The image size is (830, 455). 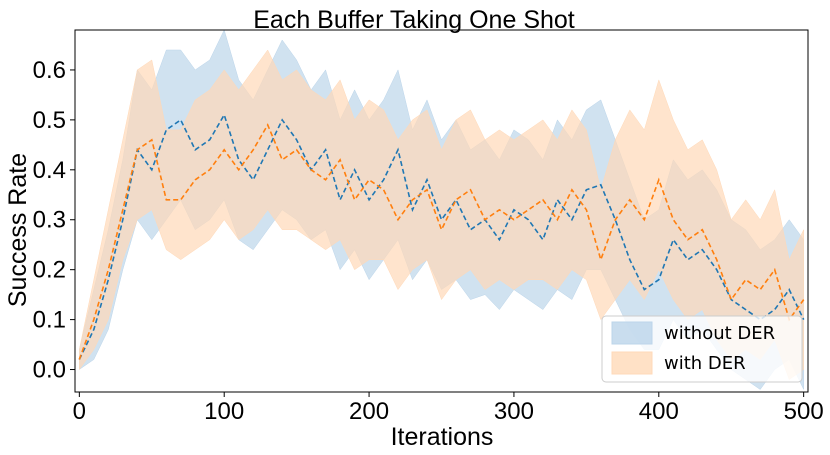 I want to click on x-tick-label: 200, so click(x=369, y=411).